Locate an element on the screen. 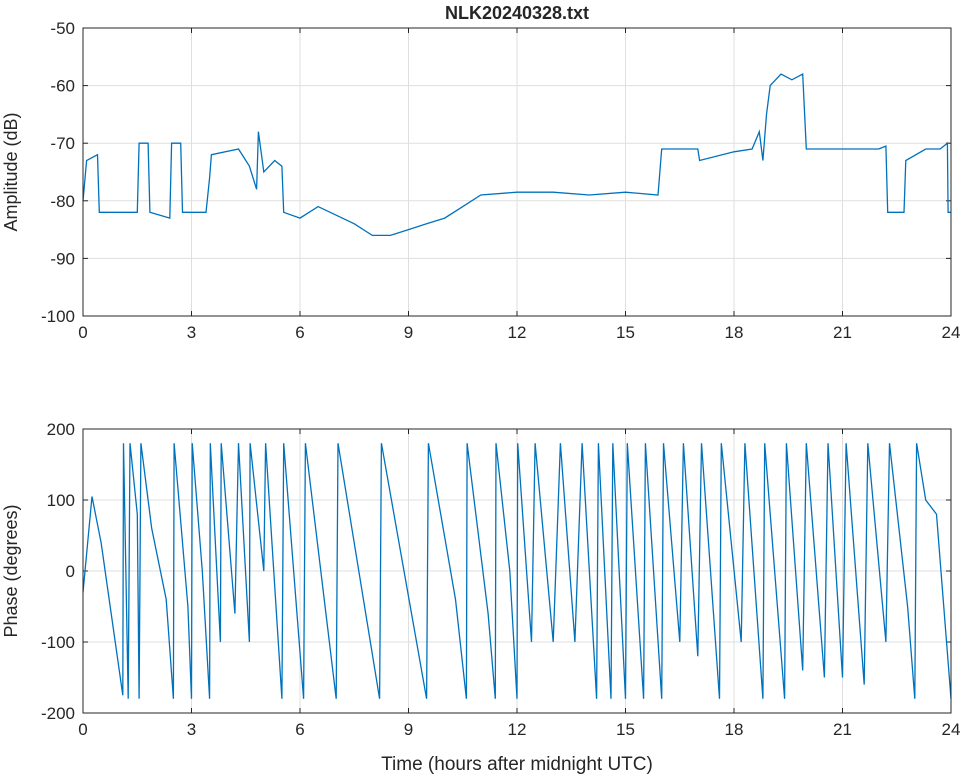 This screenshot has width=964, height=778. y-tick-label: 100 is located at coordinates (61, 500).